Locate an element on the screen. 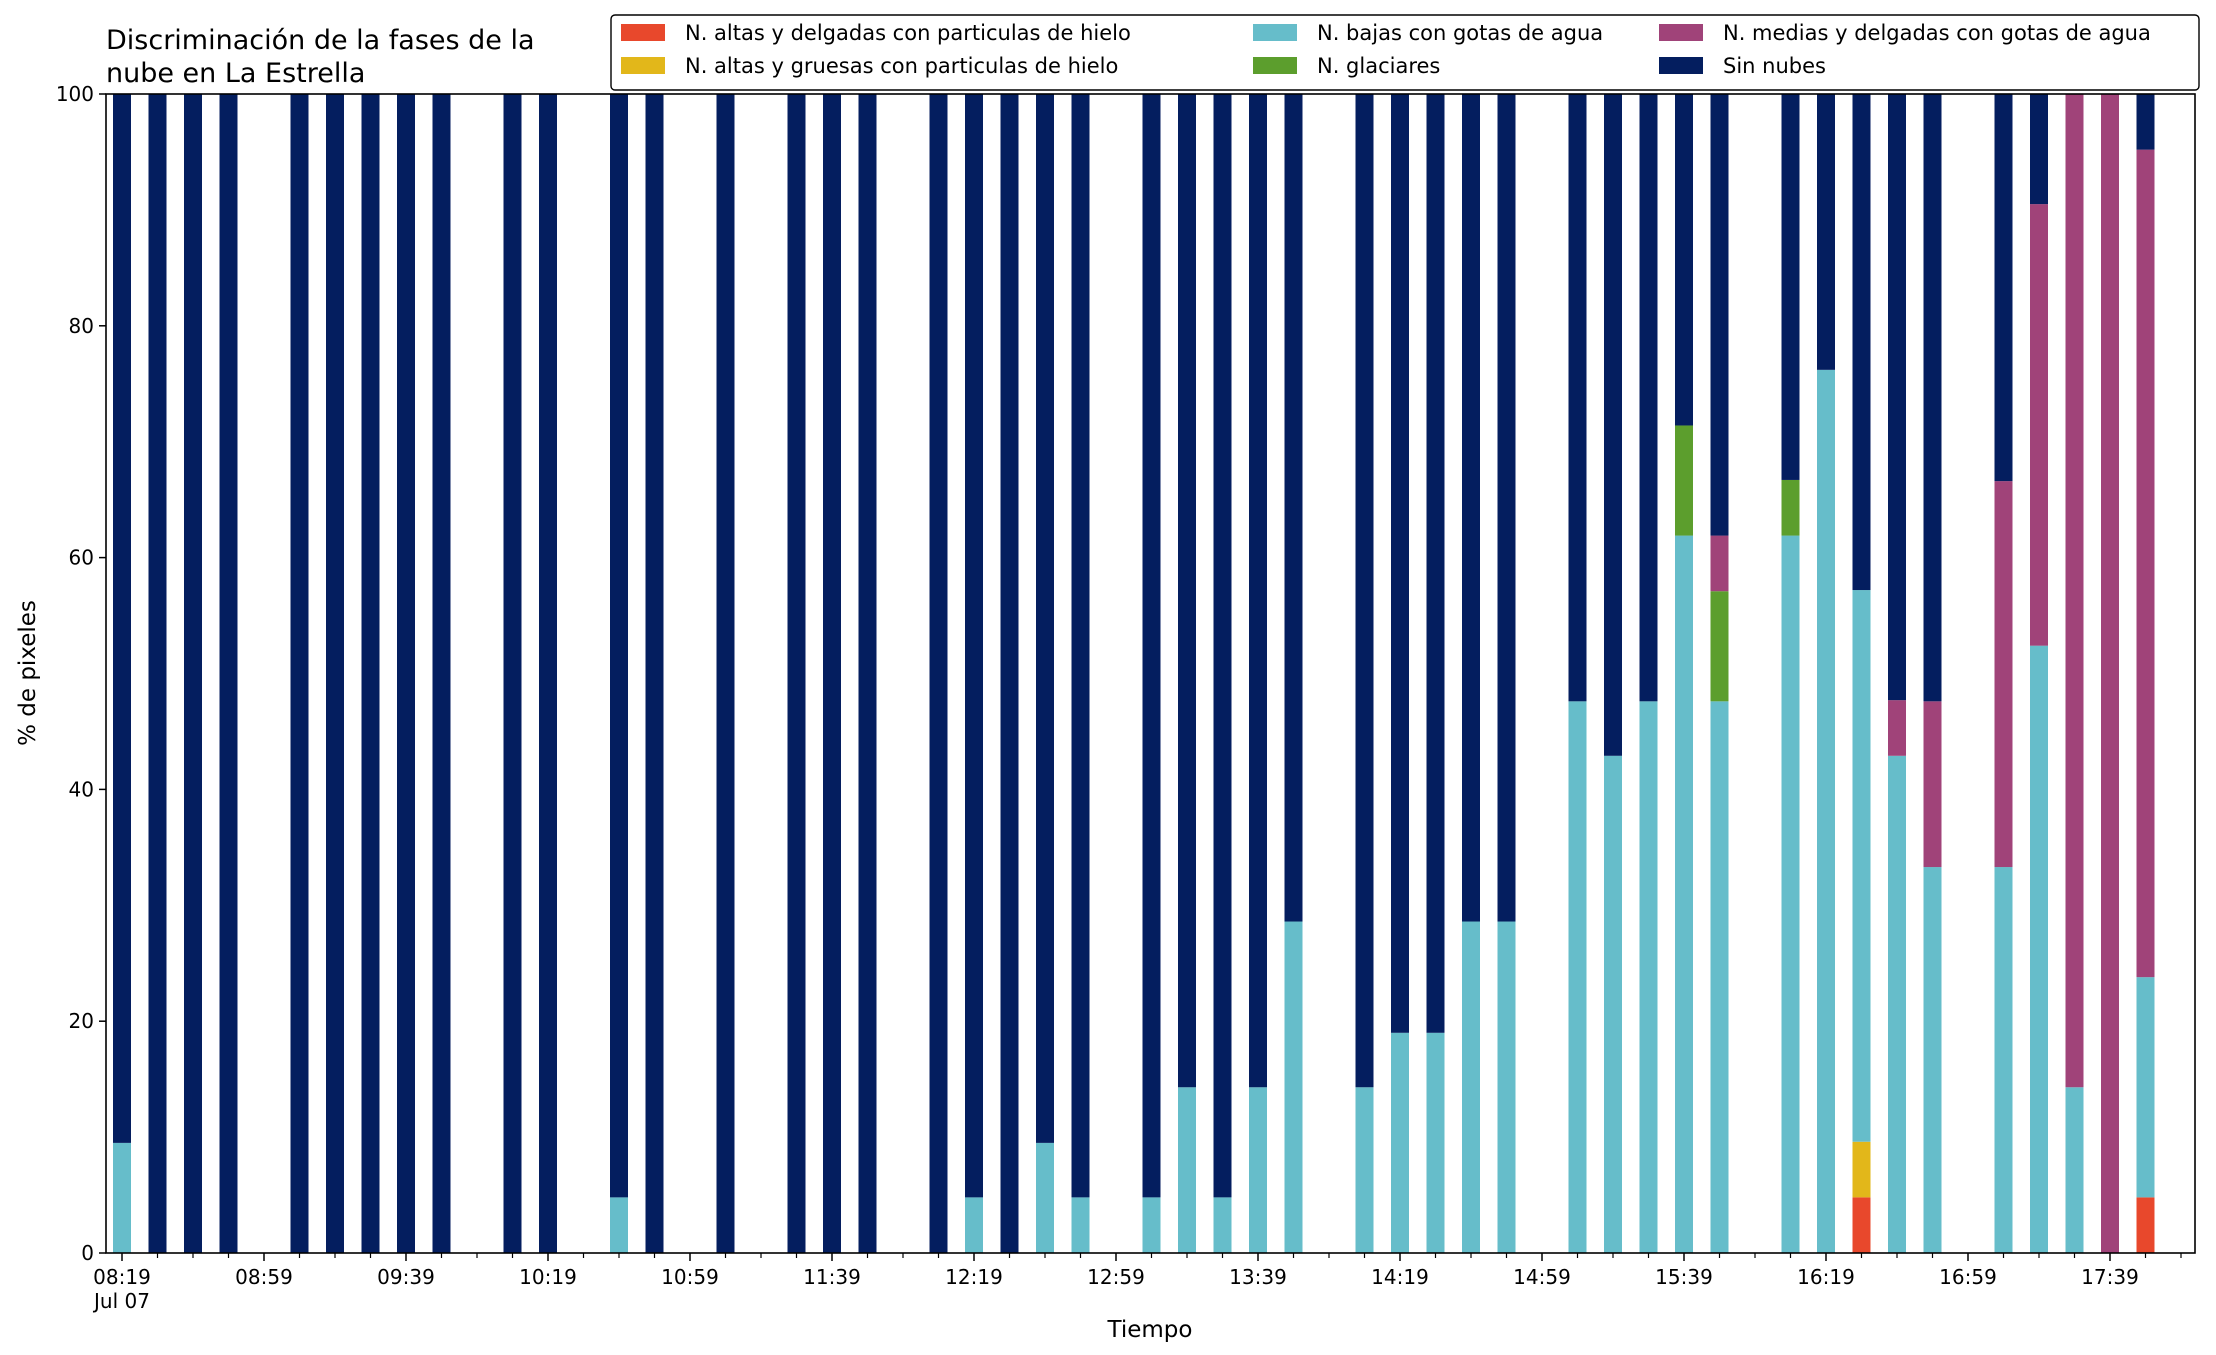 This screenshot has height=1355, width=2216. legend-label: N. glaciares is located at coordinates (1378, 66).